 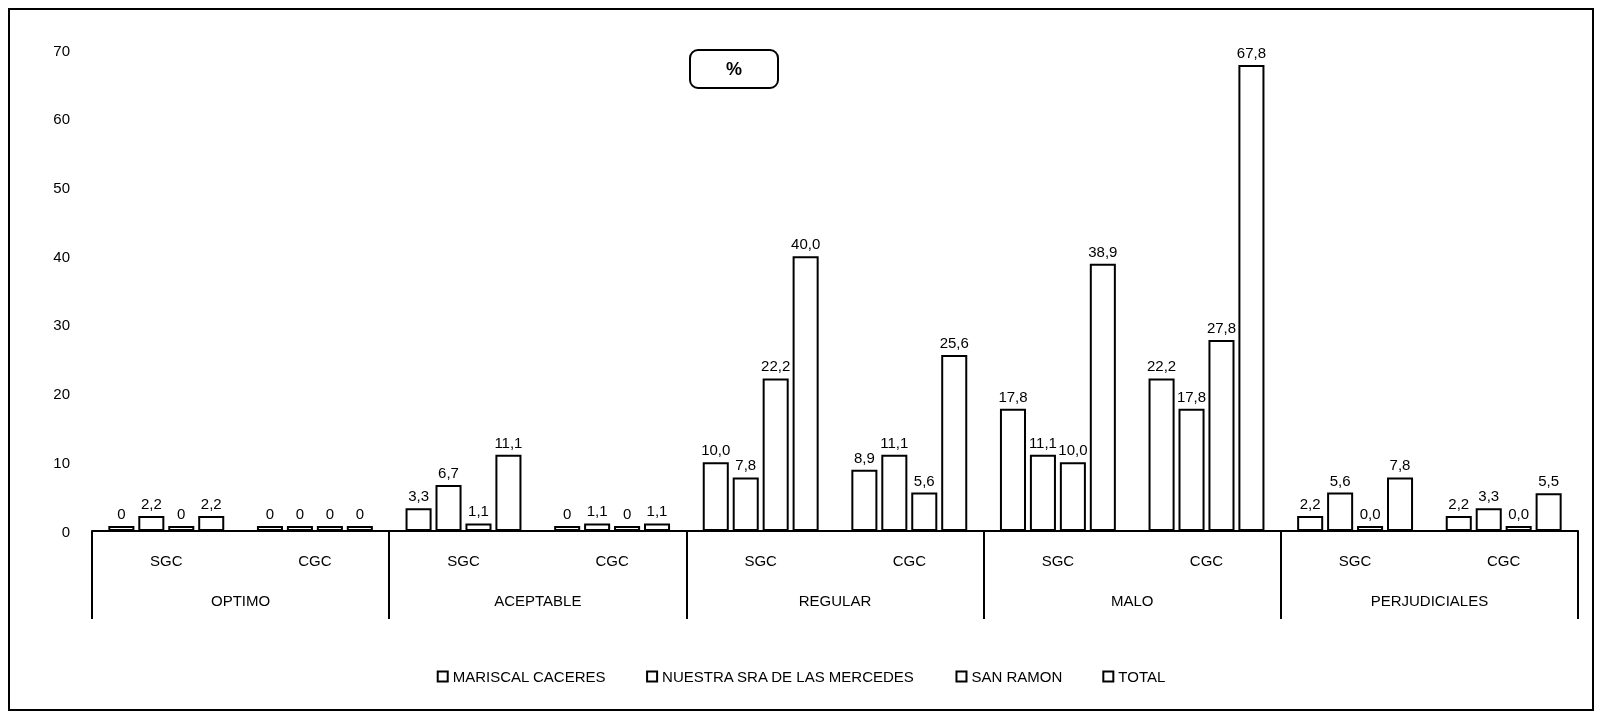 What do you see at coordinates (448, 472) in the screenshot?
I see `data-label: 6,7` at bounding box center [448, 472].